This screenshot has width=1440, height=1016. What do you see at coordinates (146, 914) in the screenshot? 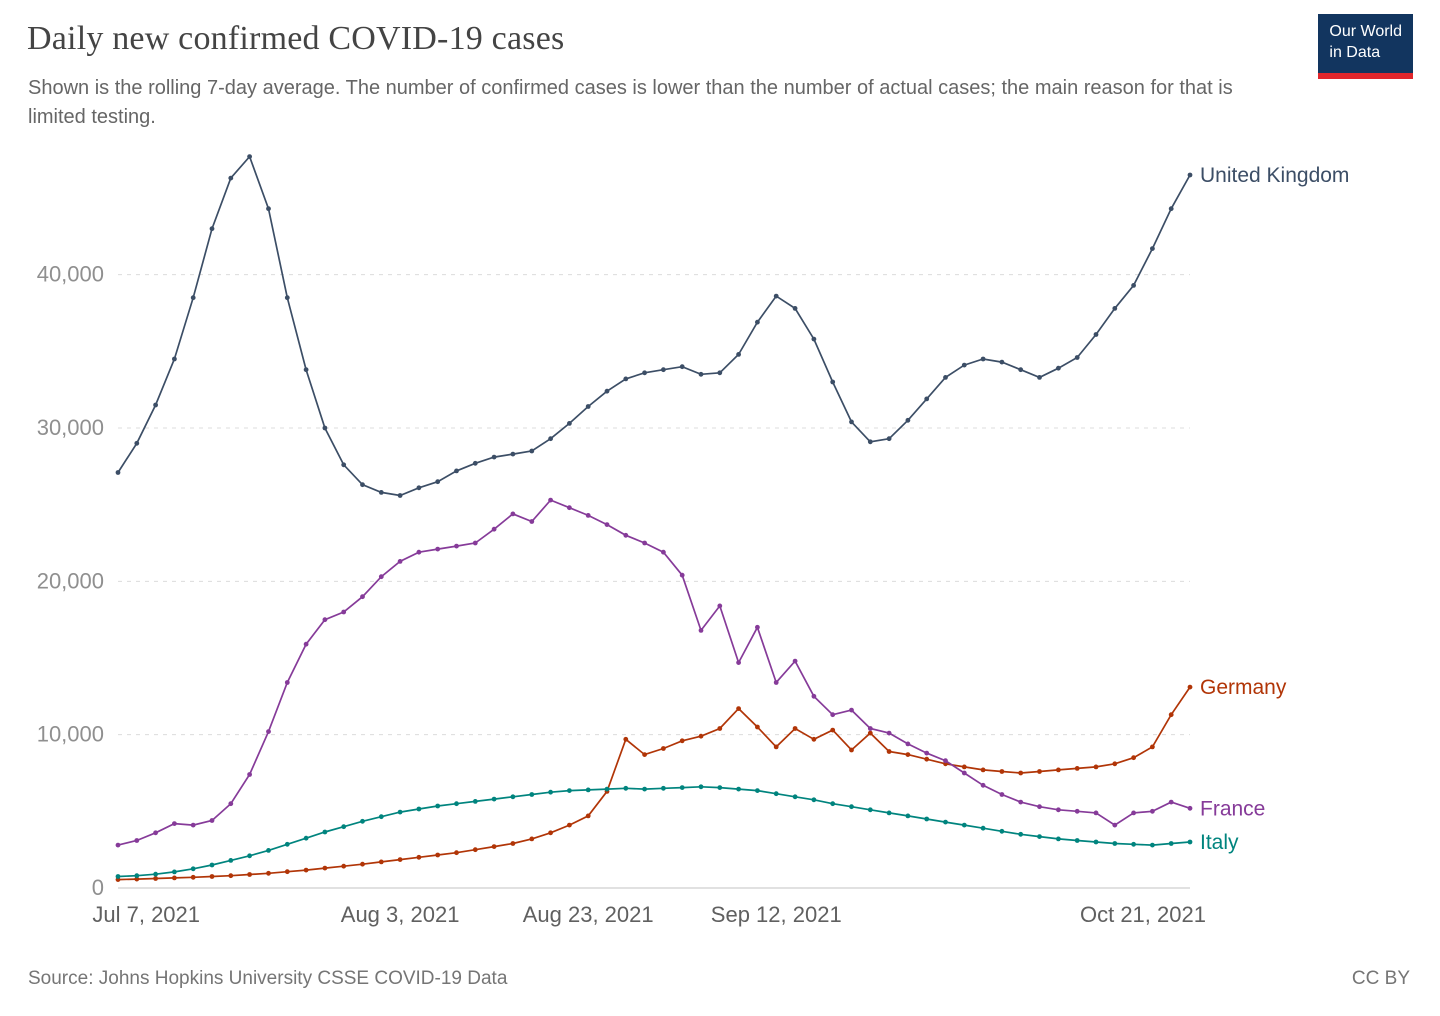
I see `x-axis-tick-label: Jul 7, 2021` at bounding box center [146, 914].